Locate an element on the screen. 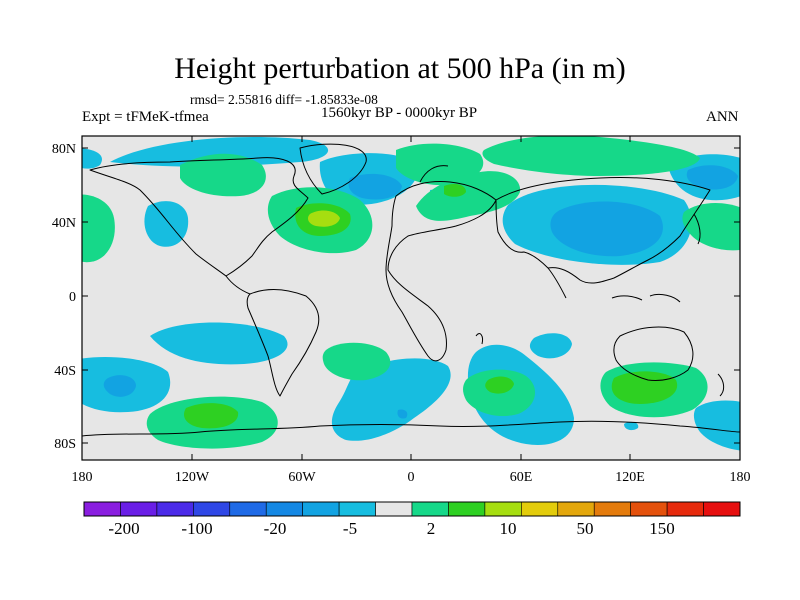 The width and height of the screenshot is (800, 600). lon-label-120e: 120E is located at coordinates (630, 477).